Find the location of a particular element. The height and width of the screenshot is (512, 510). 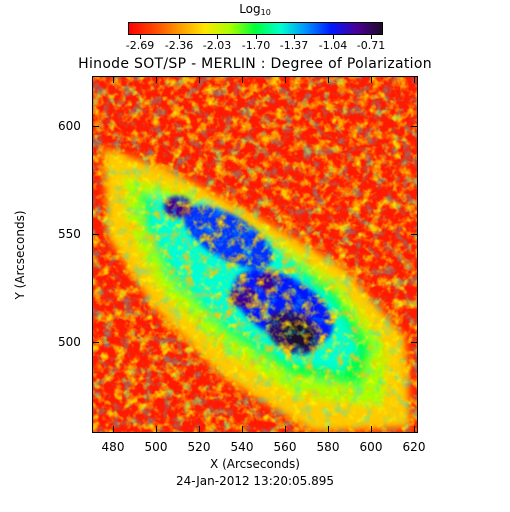

colorbar-tick-label: -1.70 is located at coordinates (256, 45).